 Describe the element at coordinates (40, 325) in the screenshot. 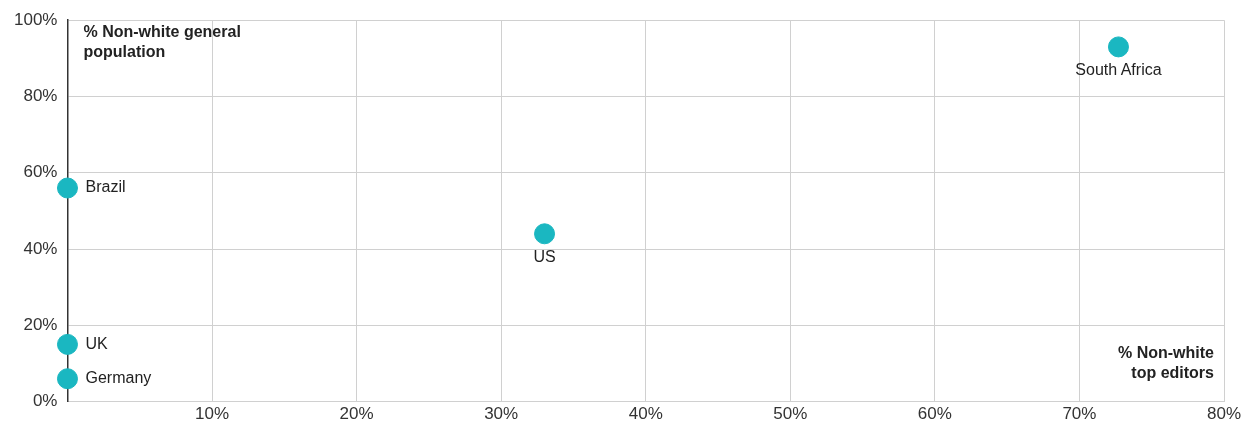

I see `y-tick-label: 20%` at that location.